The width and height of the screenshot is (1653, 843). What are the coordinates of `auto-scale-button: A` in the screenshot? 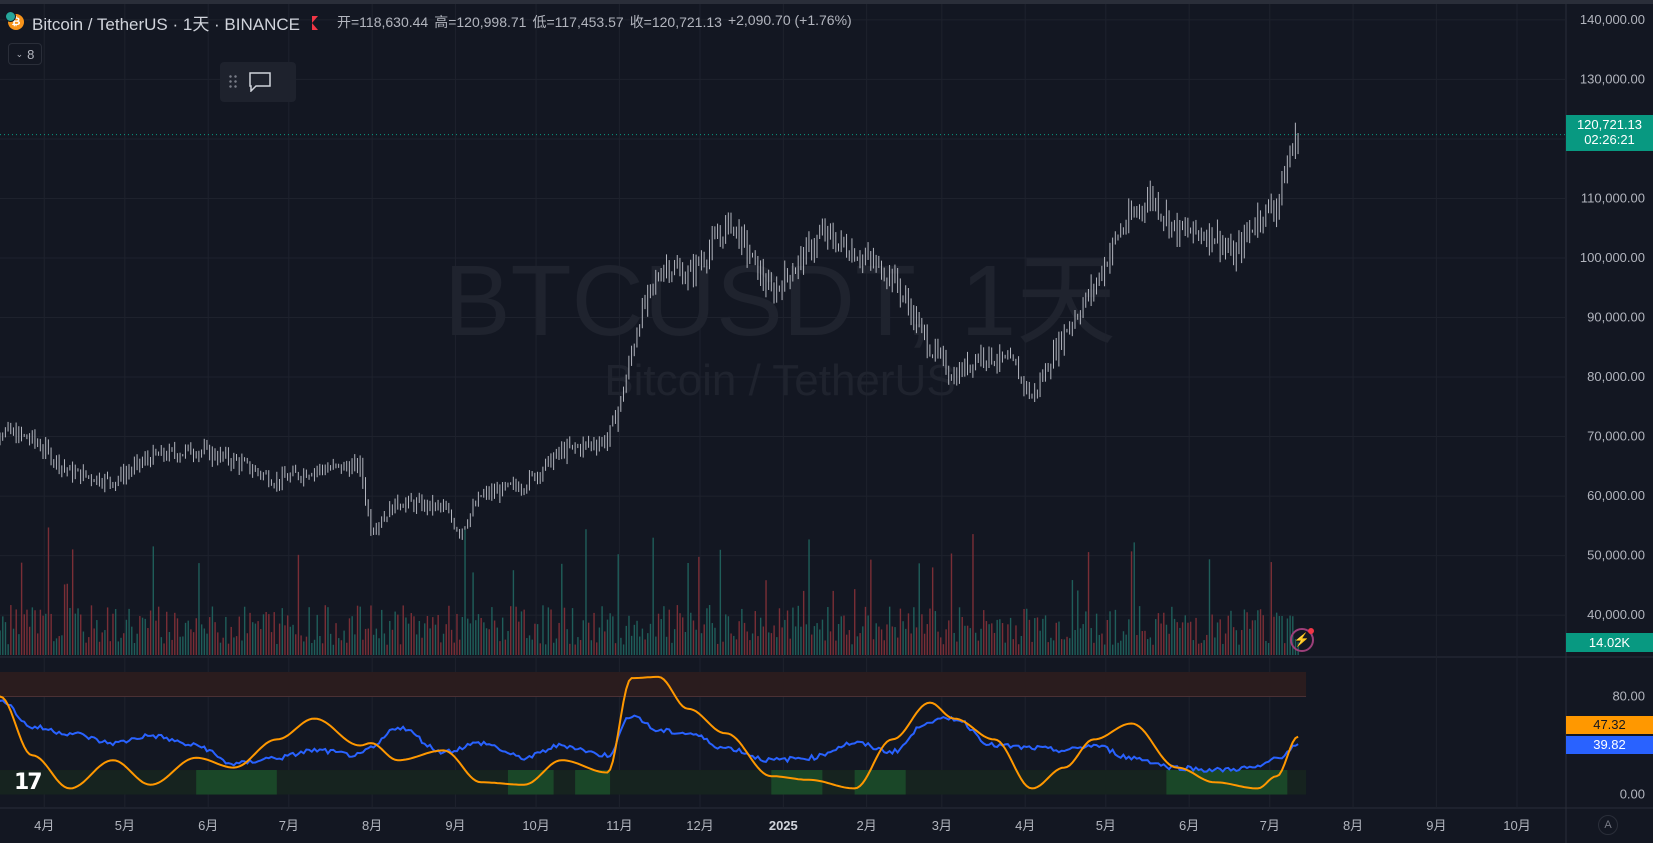 It's located at (1608, 825).